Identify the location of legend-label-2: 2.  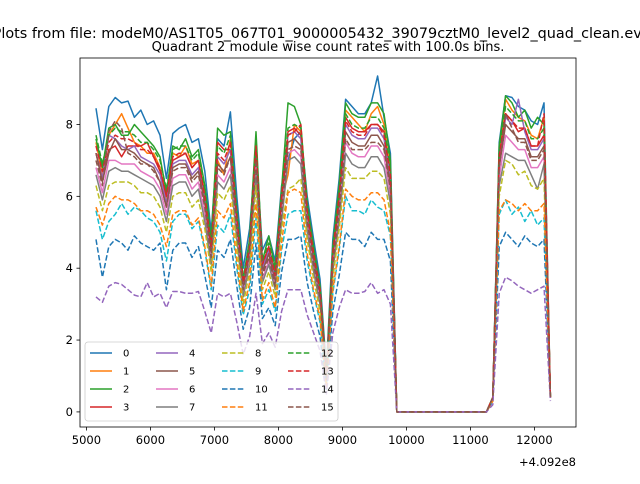
(126, 390).